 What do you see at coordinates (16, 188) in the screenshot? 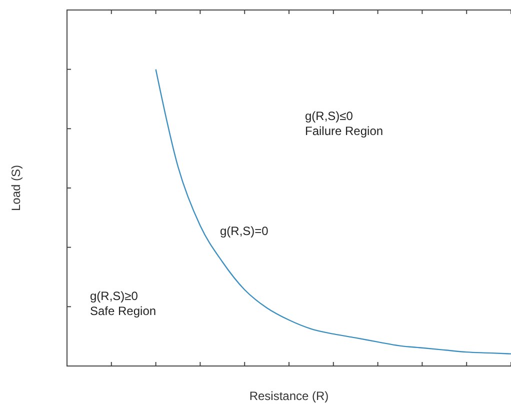
I see `y-axis-title: Load (S)` at bounding box center [16, 188].